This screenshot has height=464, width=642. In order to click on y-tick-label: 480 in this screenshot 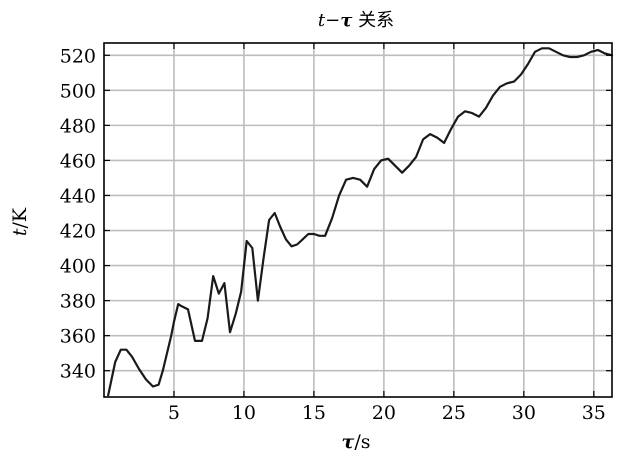, I will do `click(78, 126)`.